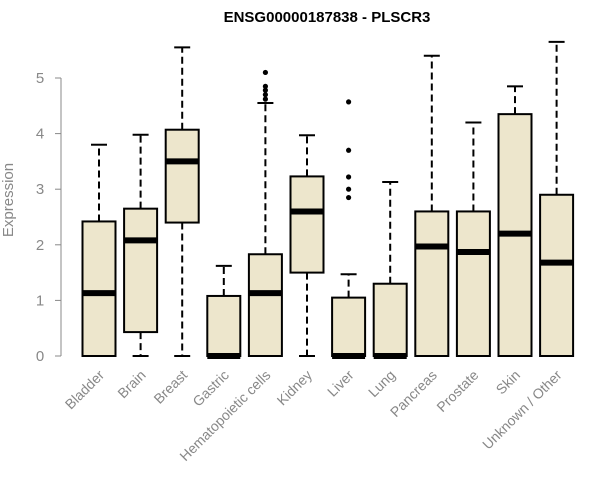 Image resolution: width=600 pixels, height=500 pixels. What do you see at coordinates (457, 391) in the screenshot?
I see `x-tick-label: Prostate` at bounding box center [457, 391].